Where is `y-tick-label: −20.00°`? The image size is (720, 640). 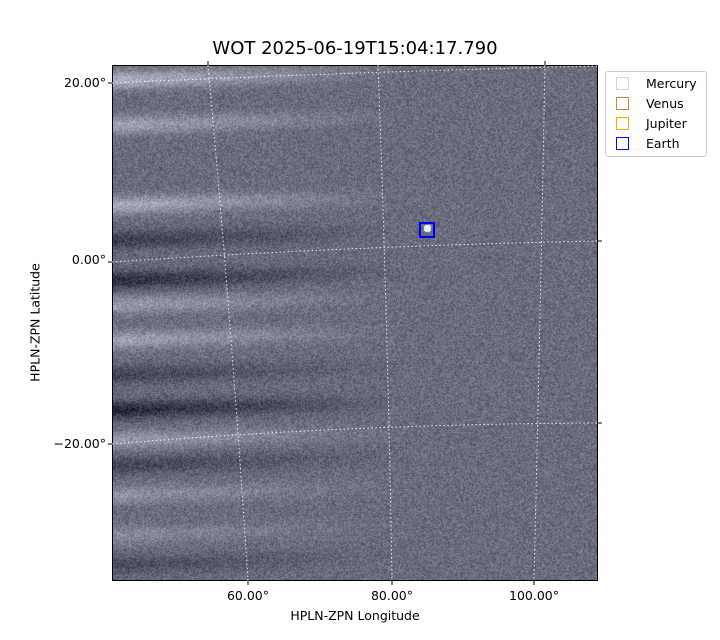
y-tick-label: −20.00° is located at coordinates (79, 443).